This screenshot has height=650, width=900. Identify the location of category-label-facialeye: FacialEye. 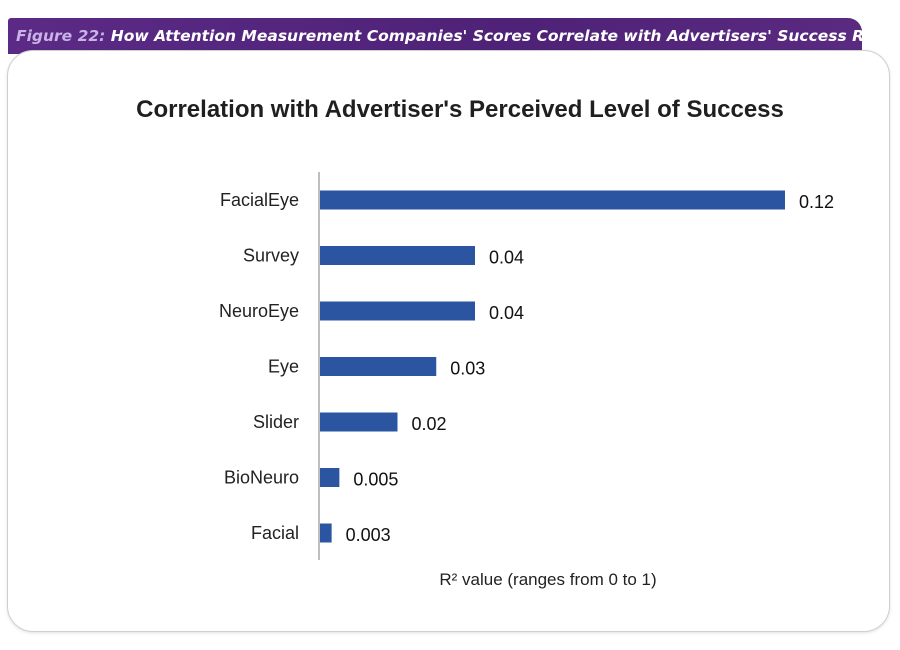
(259, 200).